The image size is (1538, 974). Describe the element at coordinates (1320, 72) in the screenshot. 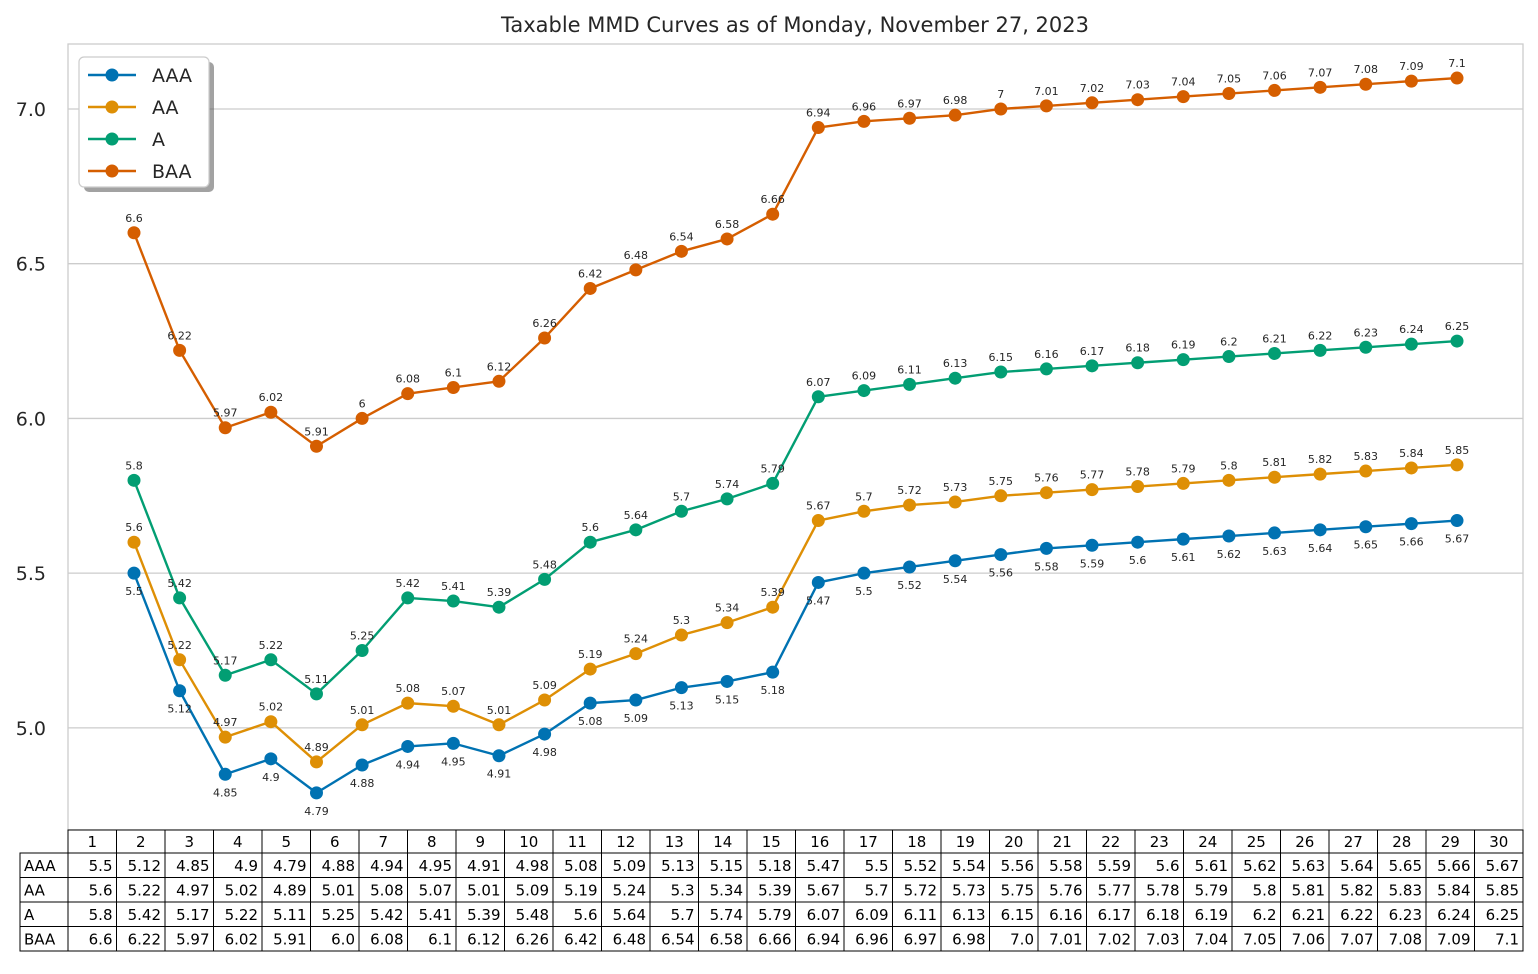

I see `data-label: 7.07` at that location.